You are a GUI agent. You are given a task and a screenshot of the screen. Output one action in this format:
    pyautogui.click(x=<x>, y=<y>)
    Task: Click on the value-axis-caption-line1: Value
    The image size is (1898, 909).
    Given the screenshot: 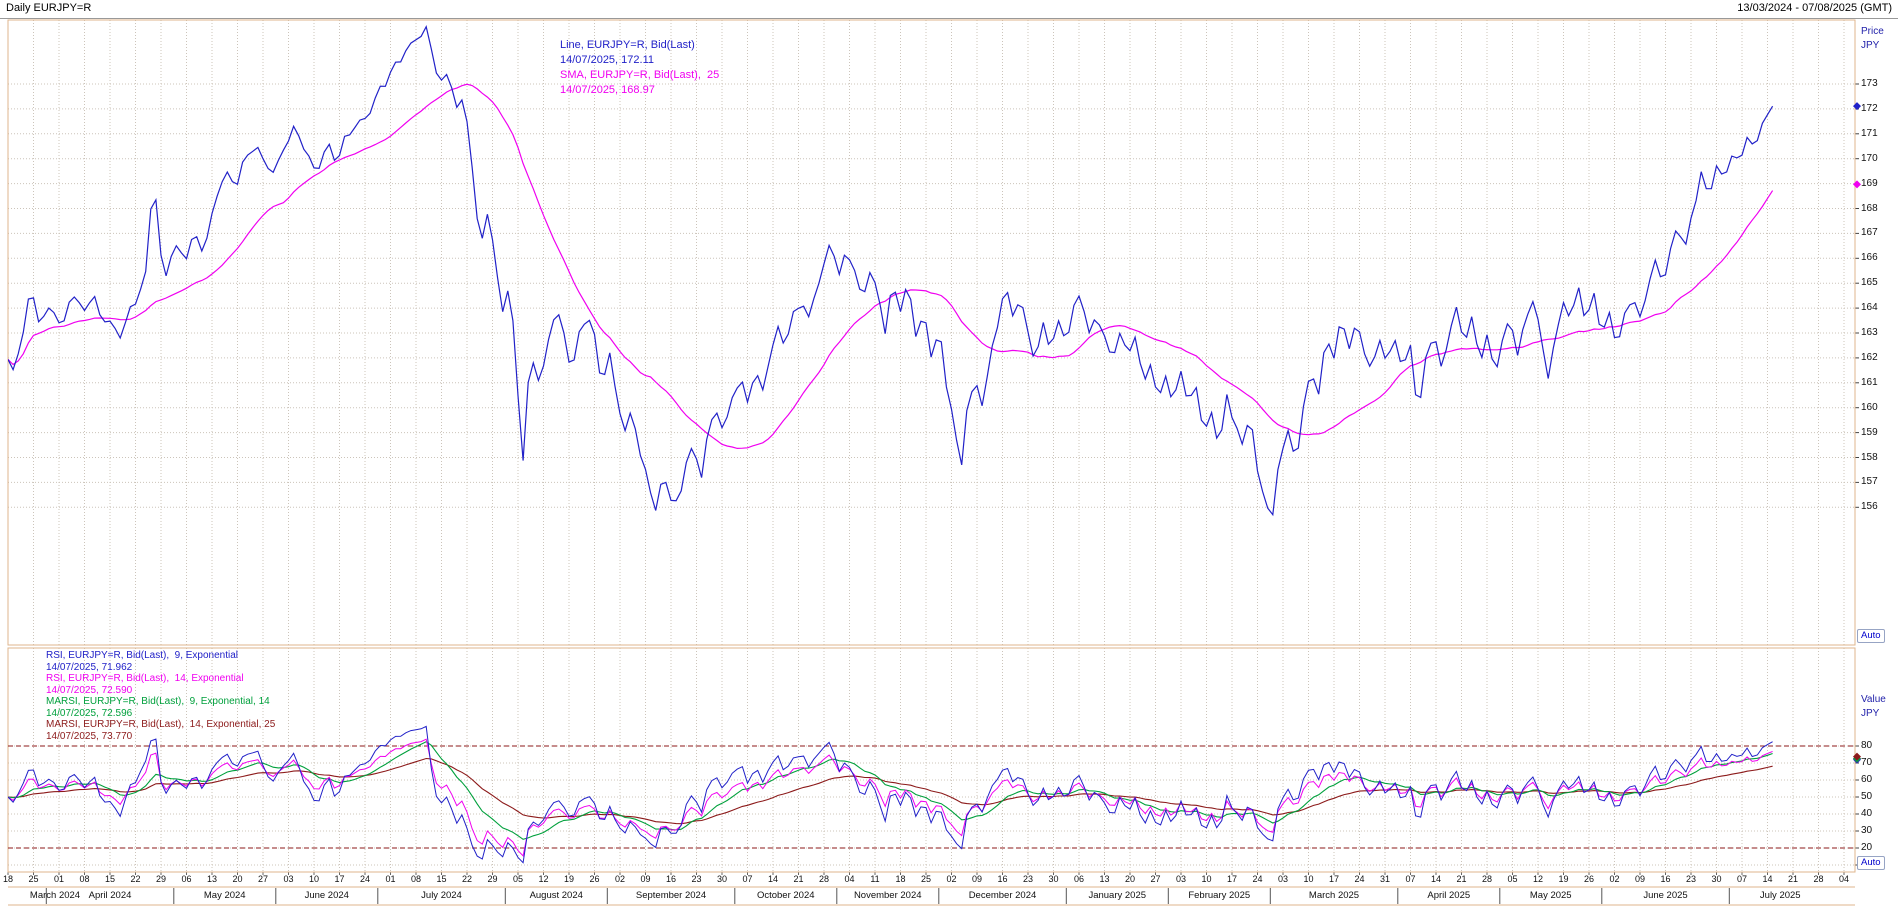 What is the action you would take?
    pyautogui.click(x=1873, y=699)
    